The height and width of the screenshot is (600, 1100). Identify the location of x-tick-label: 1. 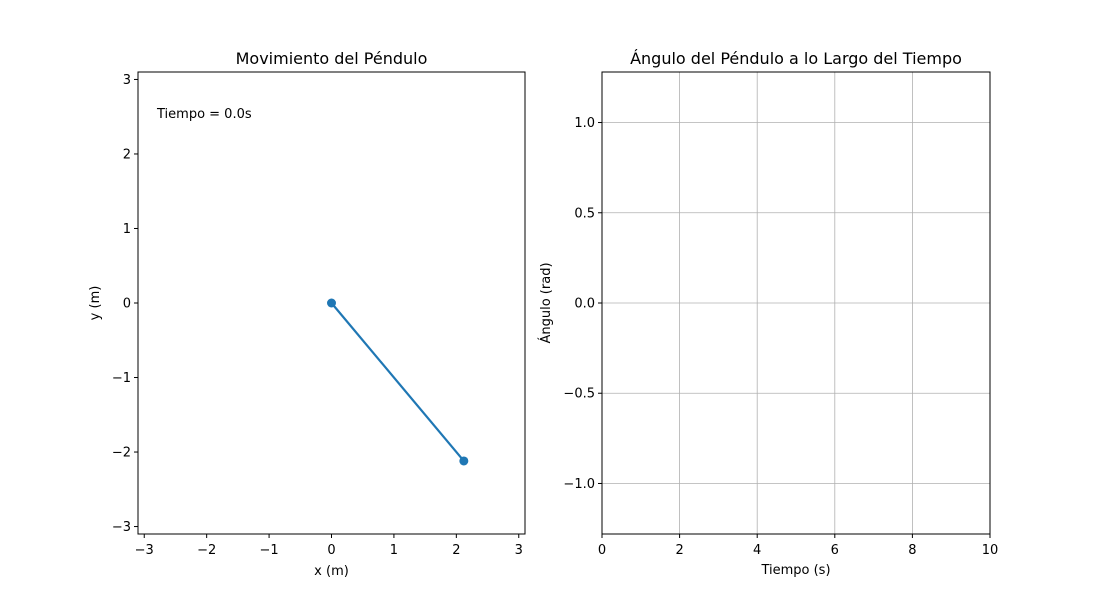
(394, 550).